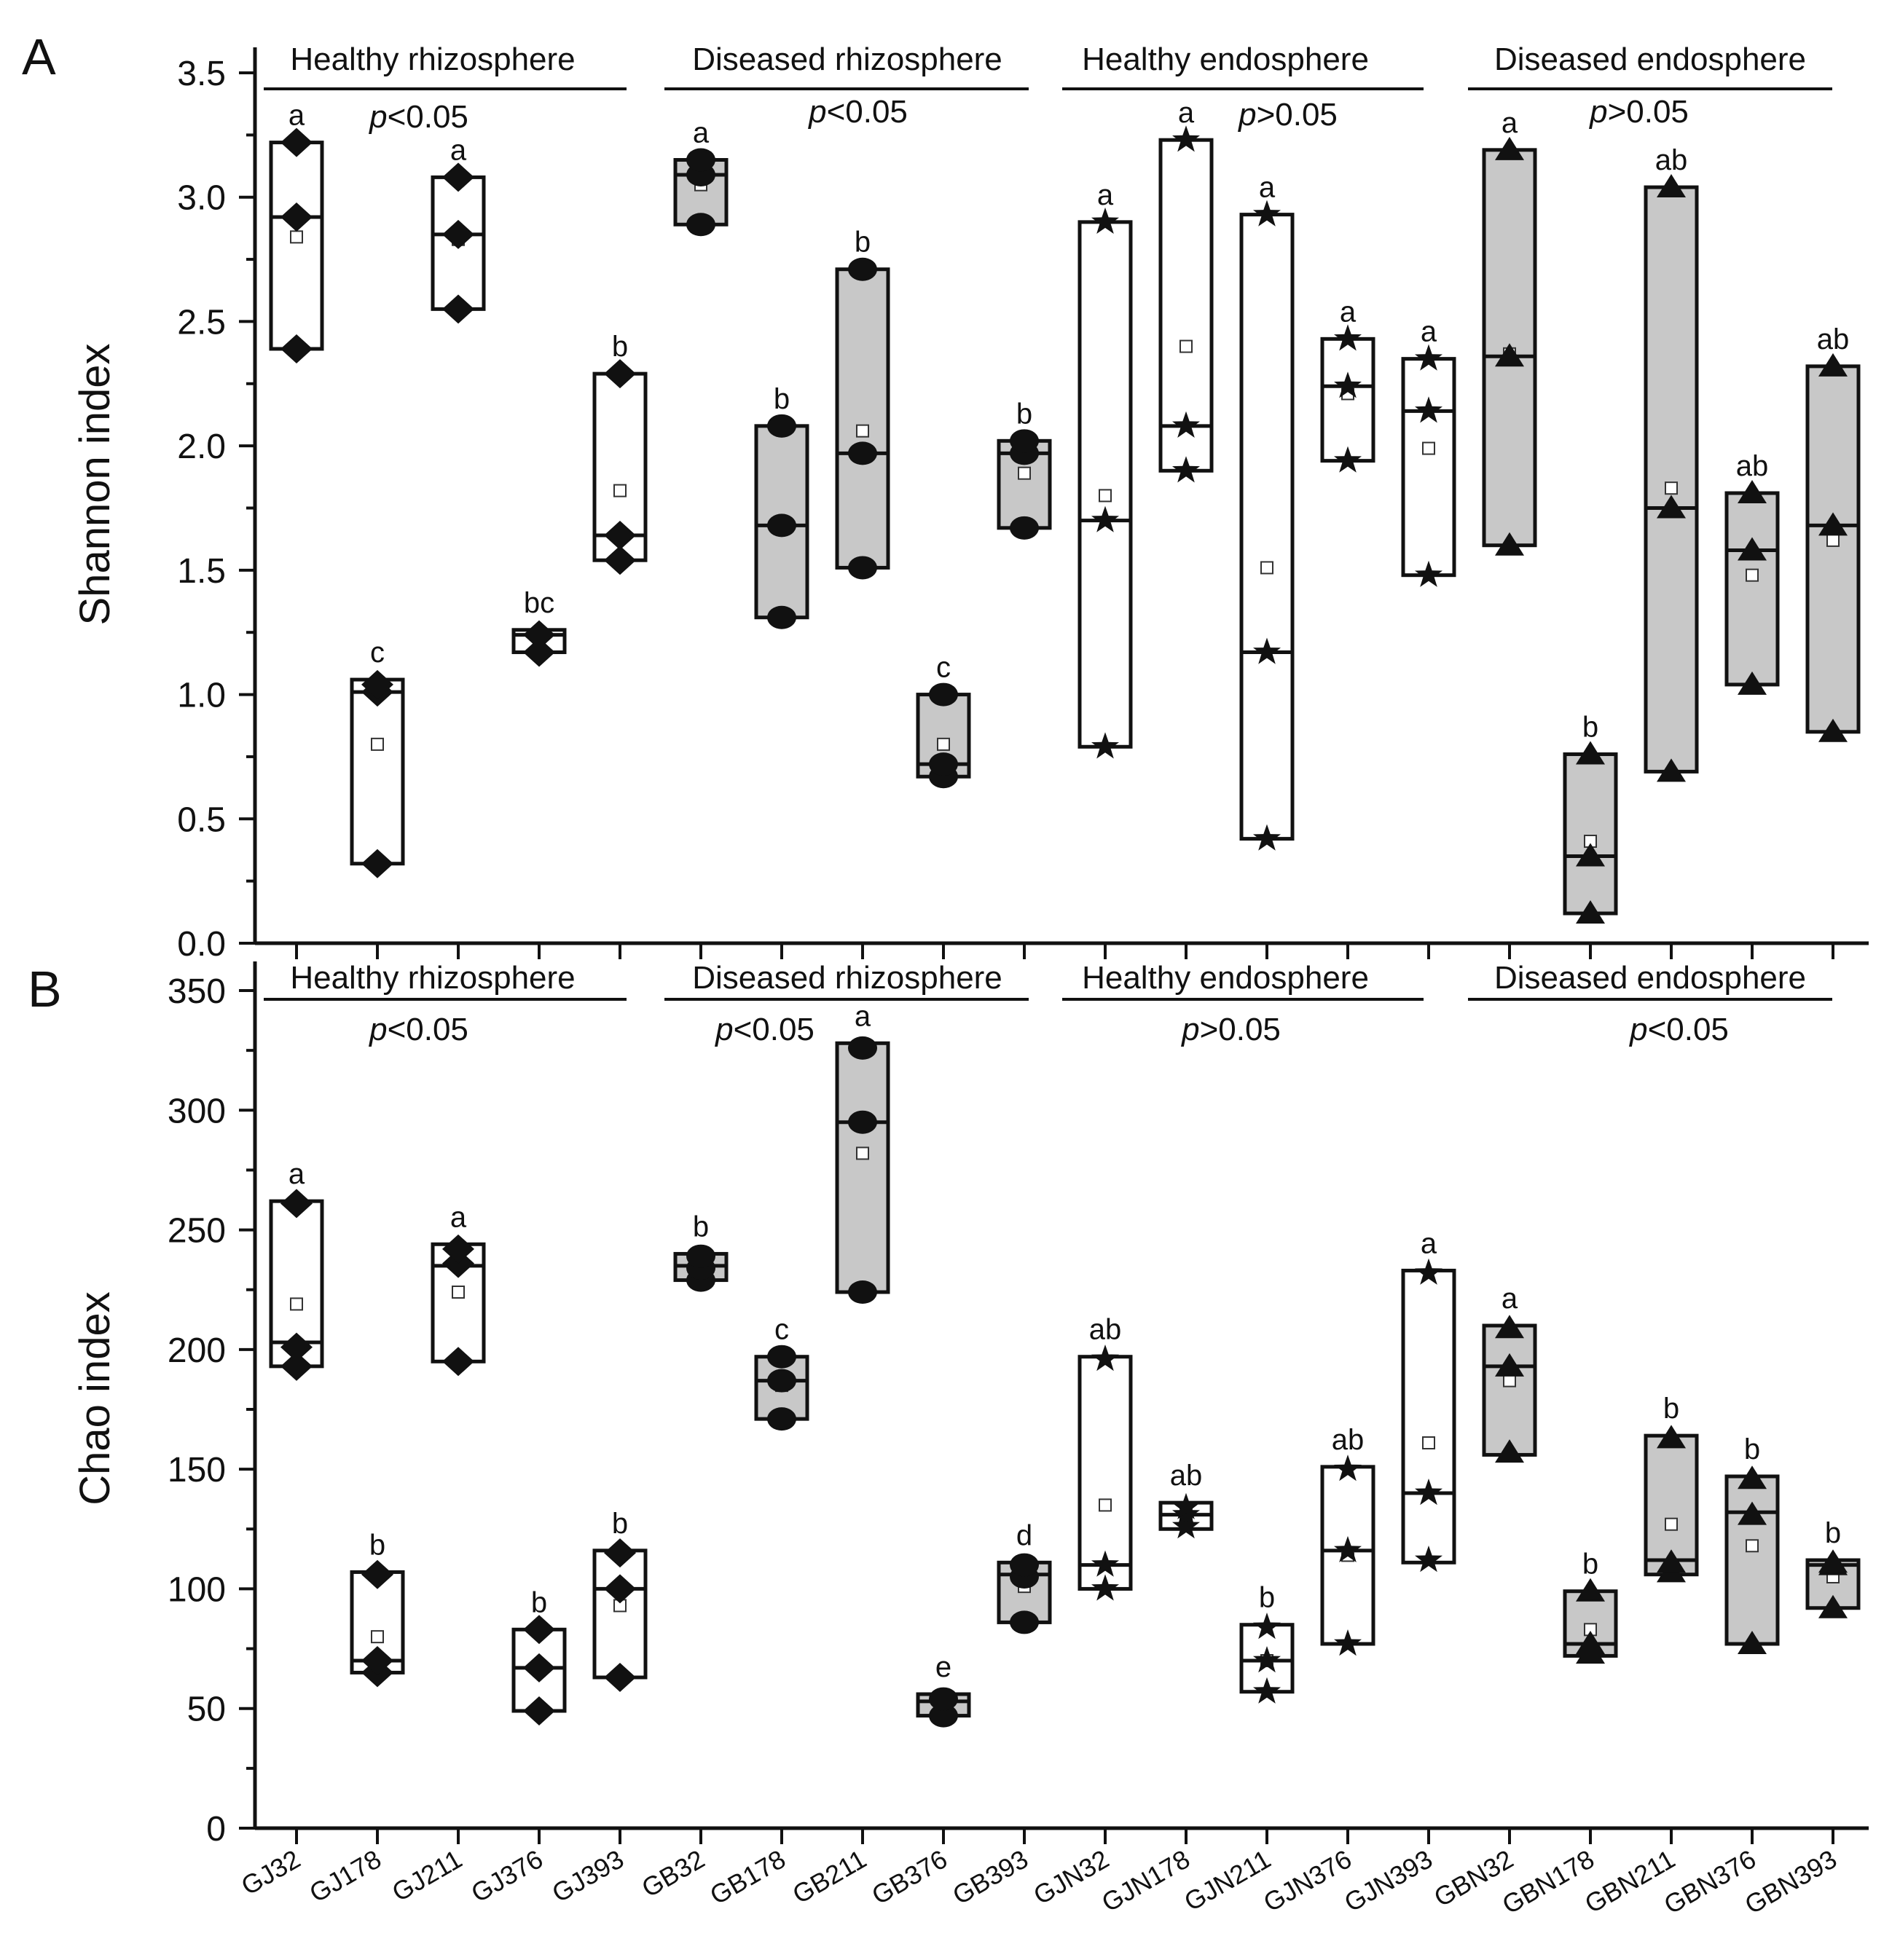 The image size is (1892, 1960). What do you see at coordinates (1791, 1881) in the screenshot?
I see `x-category-label-GBN393: GBN393` at bounding box center [1791, 1881].